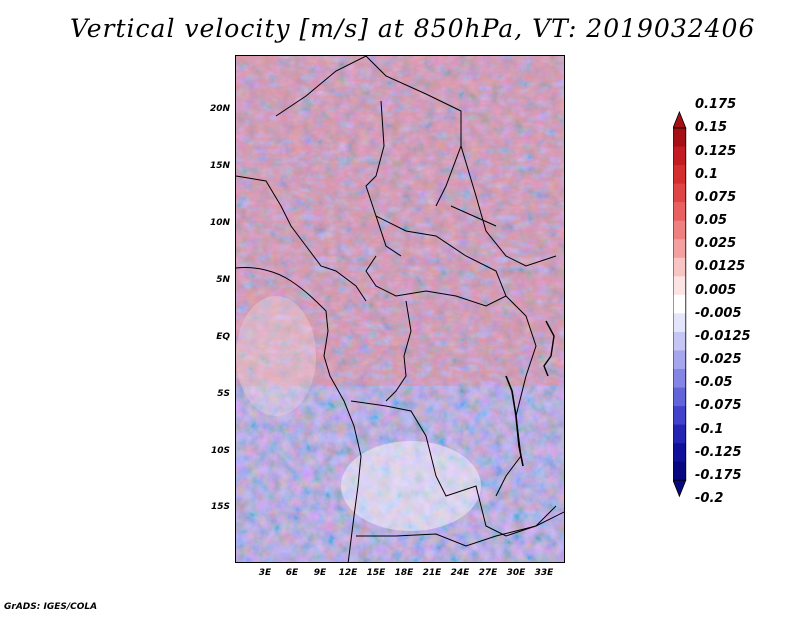 The image size is (800, 618). I want to click on colorbar-label: 0.05, so click(711, 221).